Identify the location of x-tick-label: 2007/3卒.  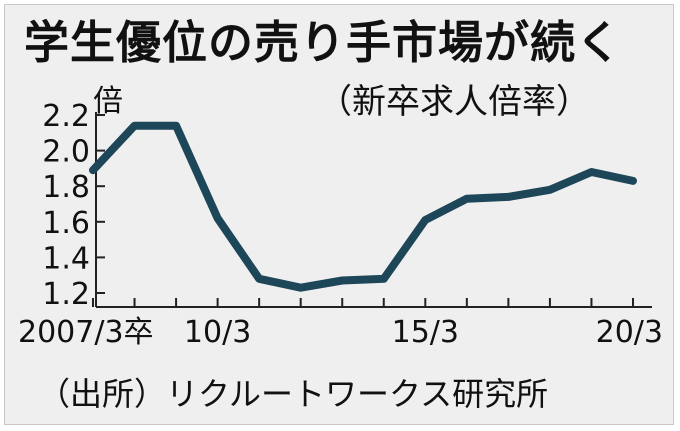
(86, 332).